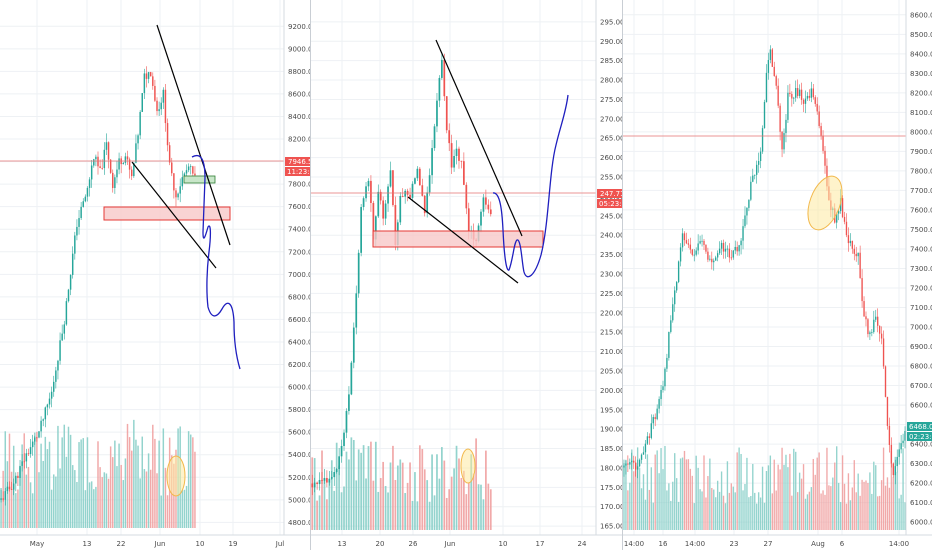 The height and width of the screenshot is (550, 932). What do you see at coordinates (193, 135) in the screenshot?
I see `panel-1-upper-trendline` at bounding box center [193, 135].